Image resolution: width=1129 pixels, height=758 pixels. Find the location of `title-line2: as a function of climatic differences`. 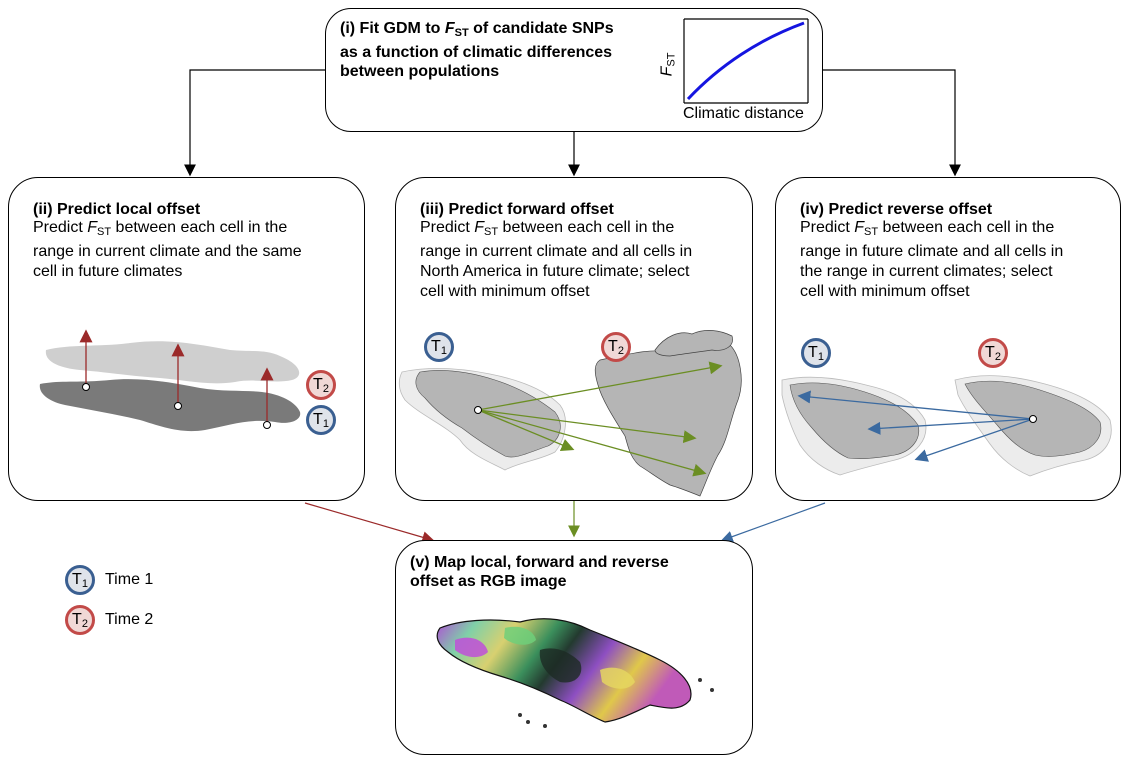

title-line2: as a function of climatic differences is located at coordinates (476, 52).